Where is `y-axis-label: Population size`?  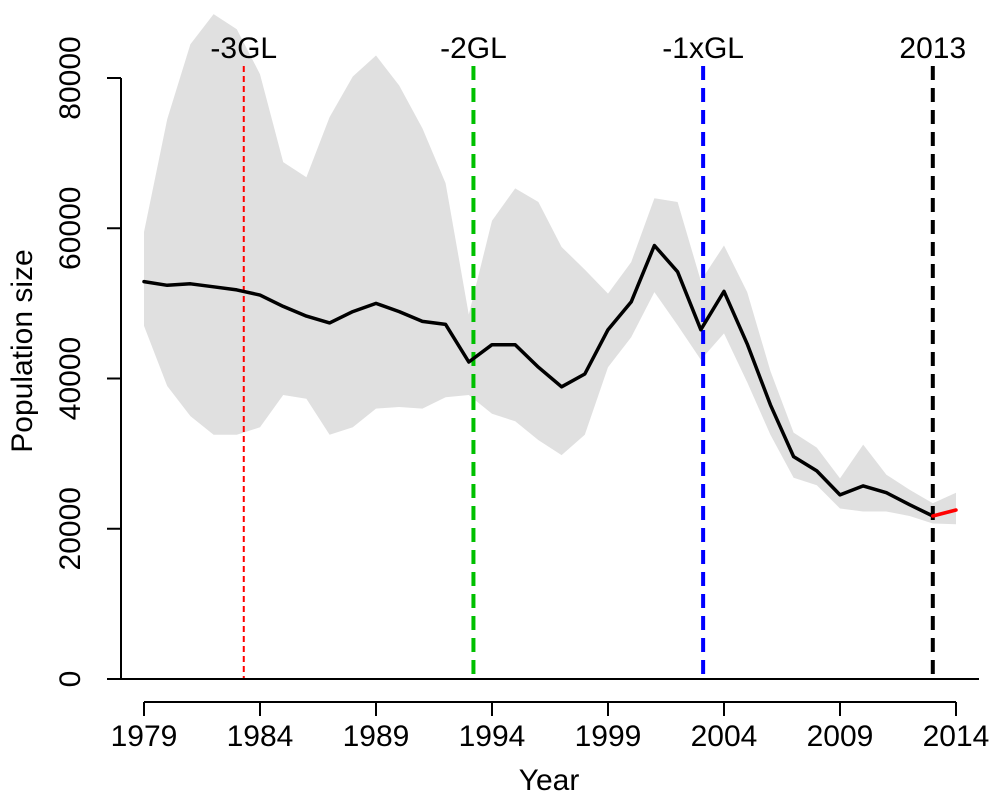 y-axis-label: Population size is located at coordinates (22, 350).